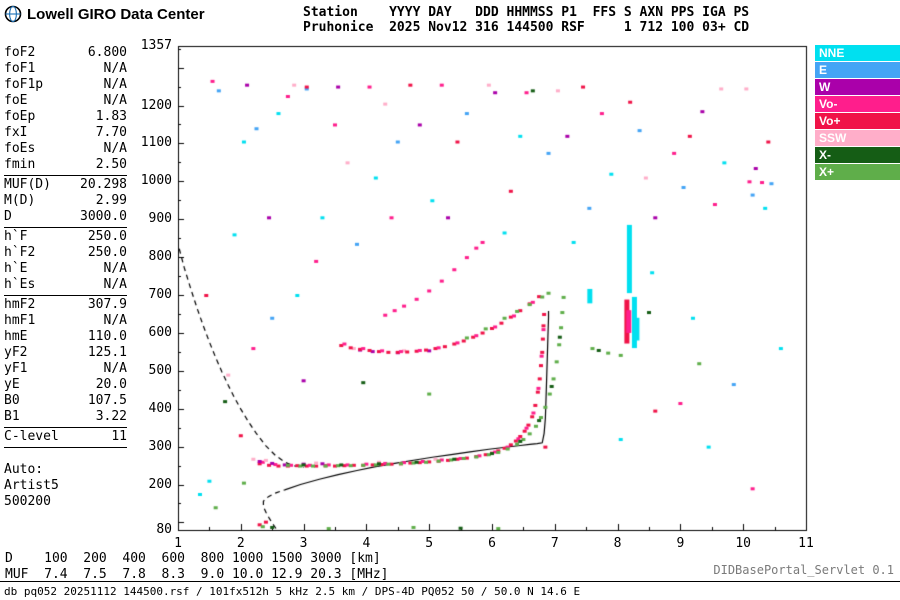 Image resolution: width=900 pixels, height=600 pixels. Describe the element at coordinates (806, 543) in the screenshot. I see `x-tick-label: 11` at that location.